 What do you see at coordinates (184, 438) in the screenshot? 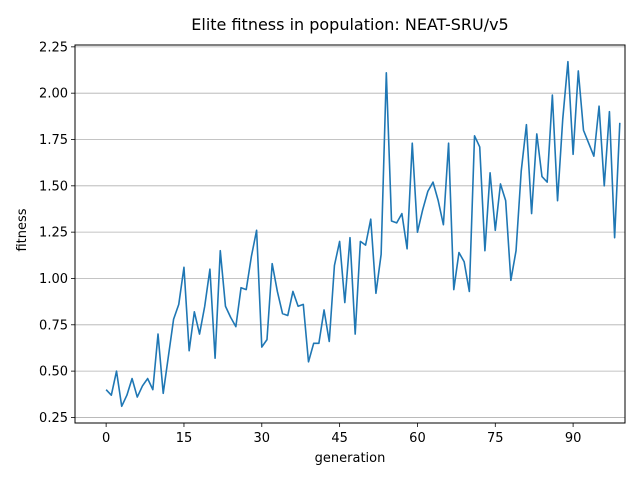
I see `x-tick-label: 15` at bounding box center [184, 438].